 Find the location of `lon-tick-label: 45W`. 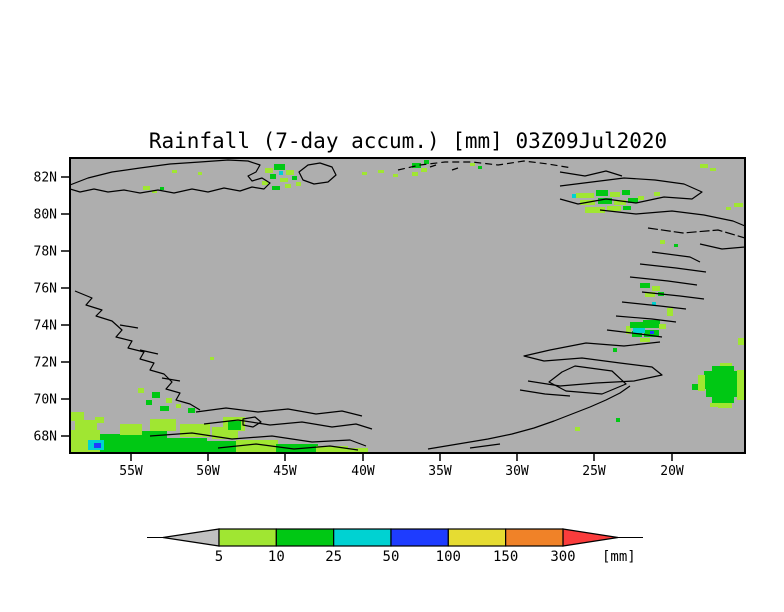

lon-tick-label: 45W is located at coordinates (285, 471).